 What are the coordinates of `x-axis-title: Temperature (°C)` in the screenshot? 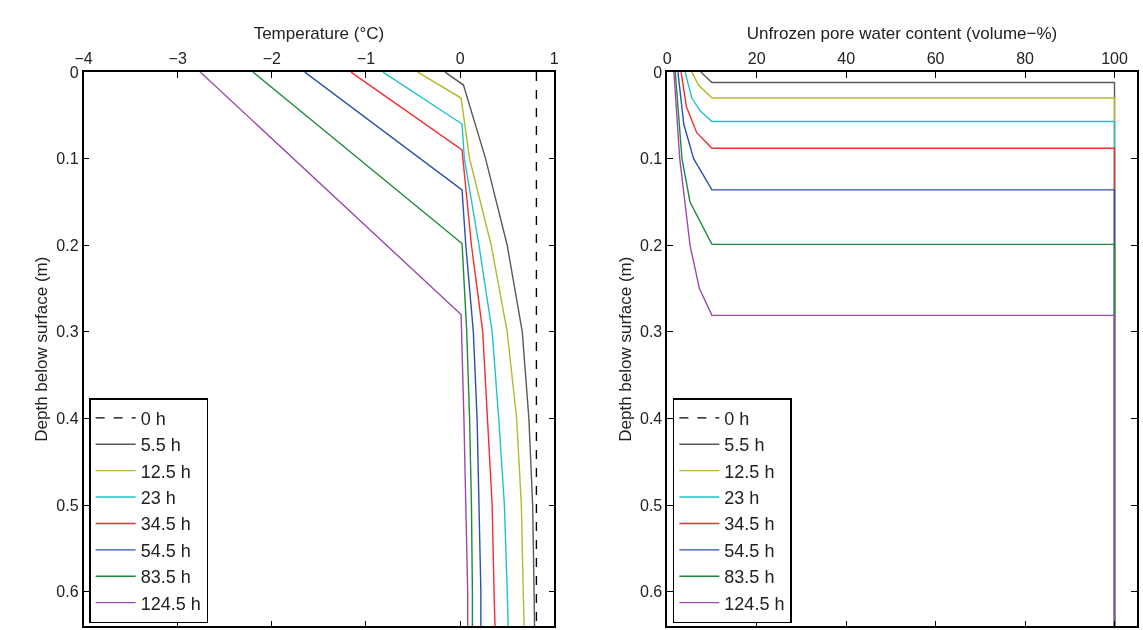 It's located at (319, 33).